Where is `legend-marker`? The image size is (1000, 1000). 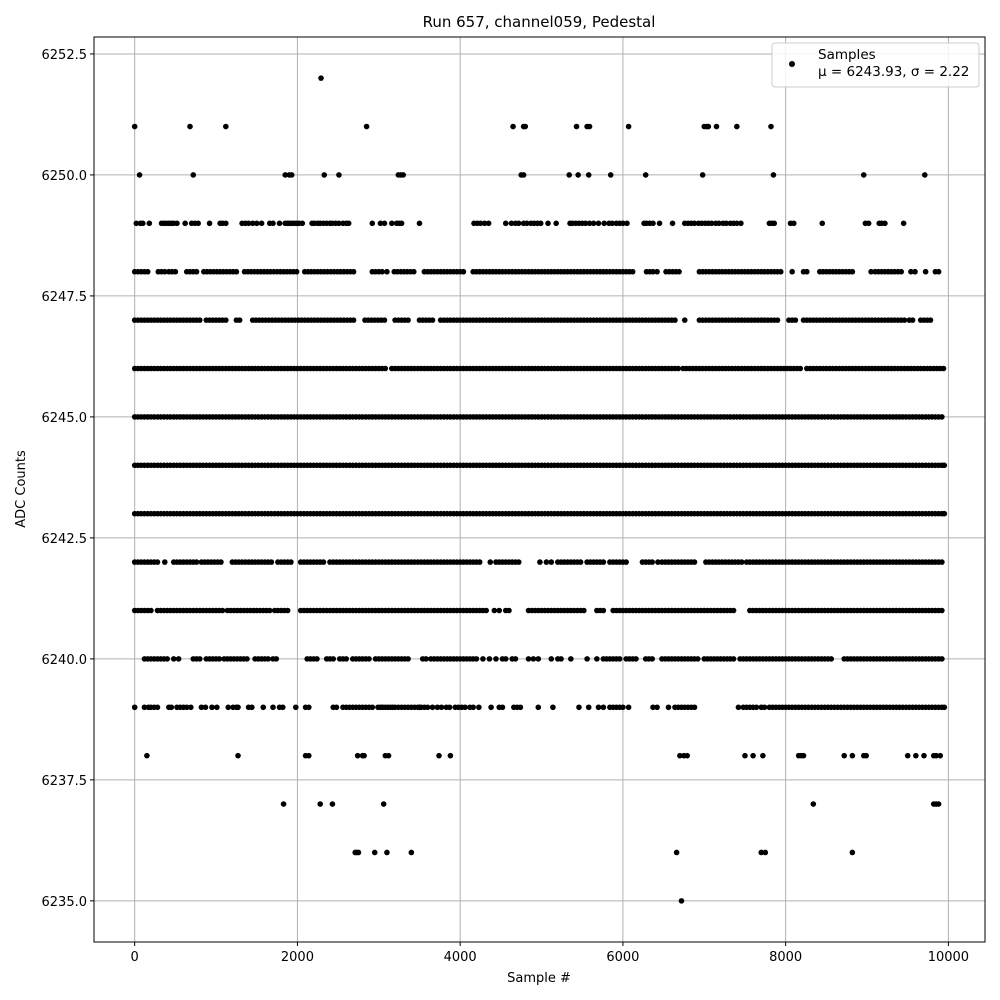
legend-marker is located at coordinates (792, 64).